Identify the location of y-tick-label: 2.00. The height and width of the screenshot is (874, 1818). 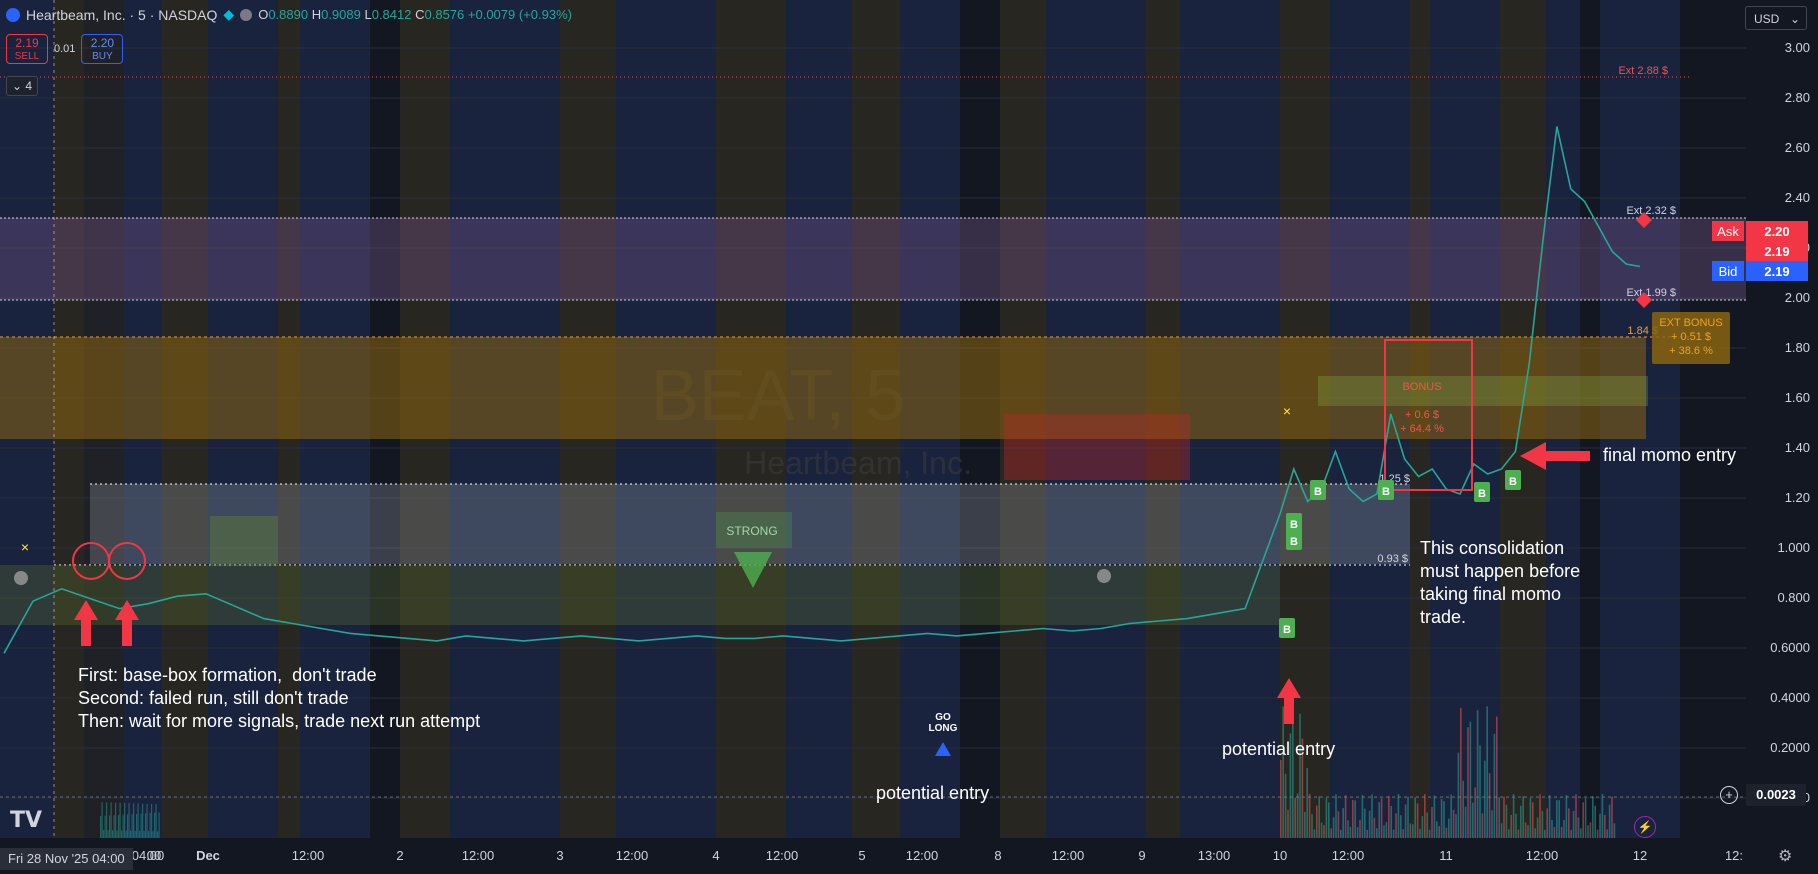
(1797, 297).